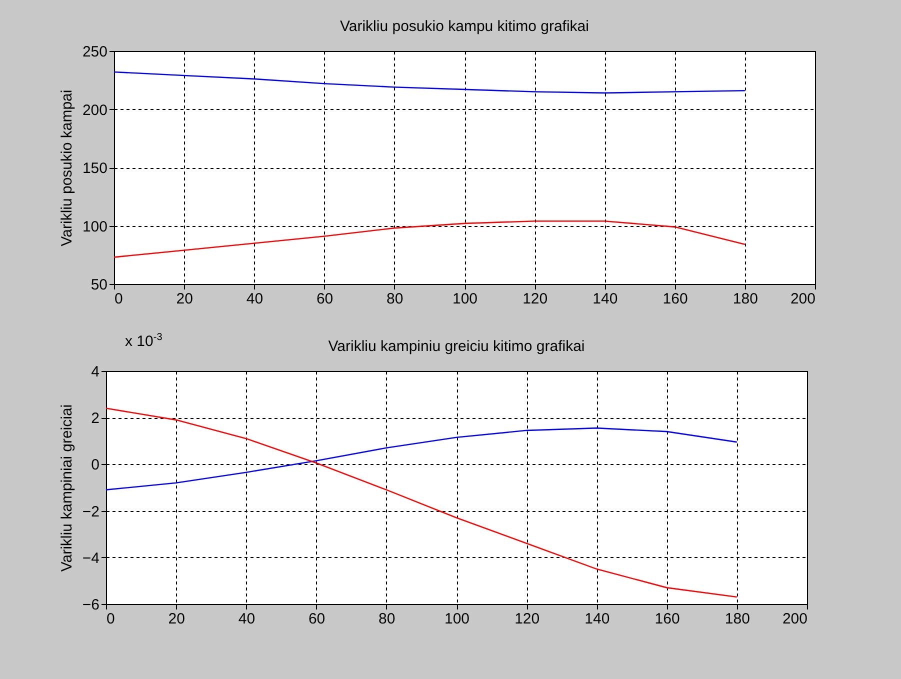 Image resolution: width=901 pixels, height=679 pixels. What do you see at coordinates (91, 558) in the screenshot?
I see `y-tick-label: −4` at bounding box center [91, 558].